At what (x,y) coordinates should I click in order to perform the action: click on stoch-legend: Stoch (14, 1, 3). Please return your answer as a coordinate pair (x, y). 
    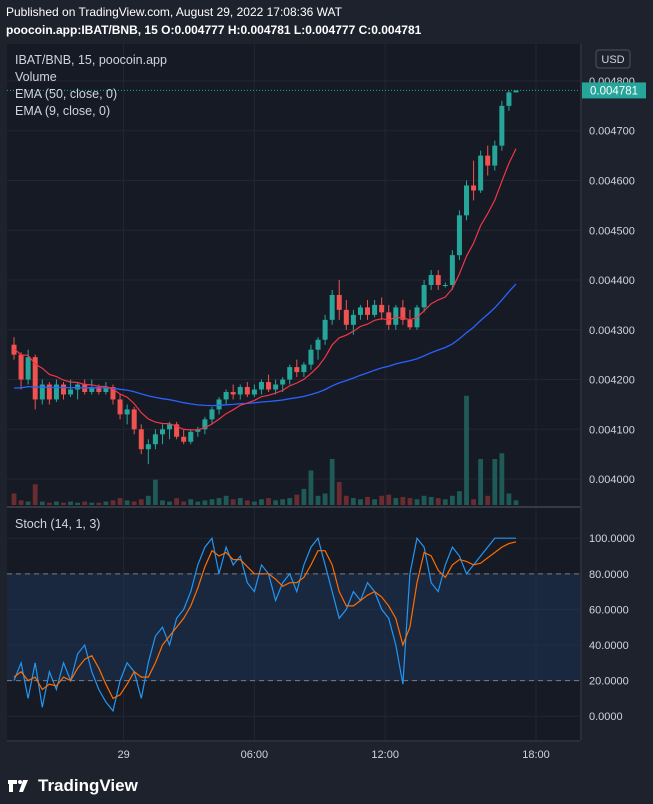
    Looking at the image, I should click on (57, 524).